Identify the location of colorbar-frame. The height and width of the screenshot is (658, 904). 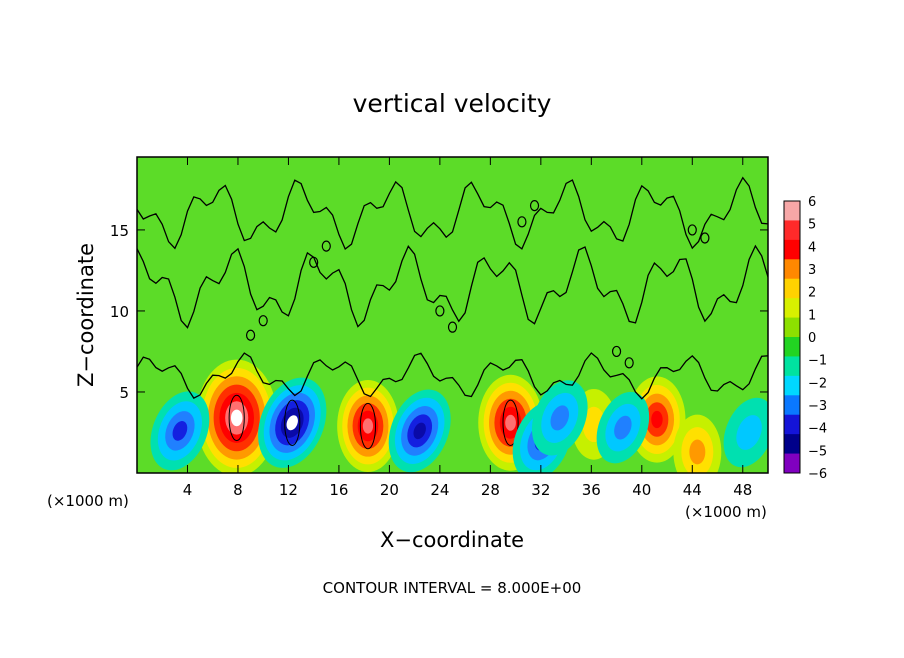
(792, 337).